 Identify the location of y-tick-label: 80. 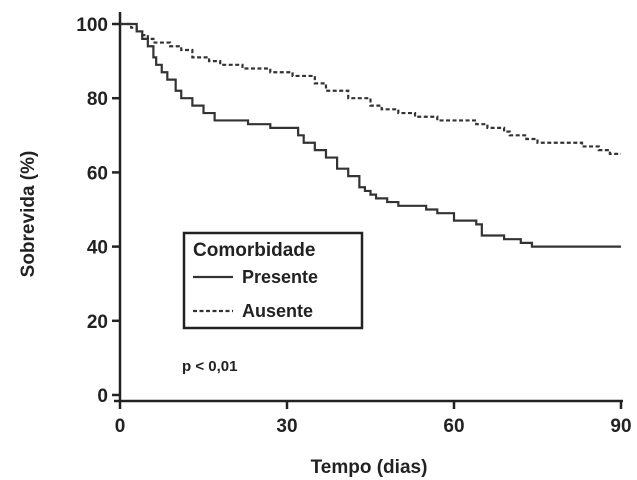
(97, 99).